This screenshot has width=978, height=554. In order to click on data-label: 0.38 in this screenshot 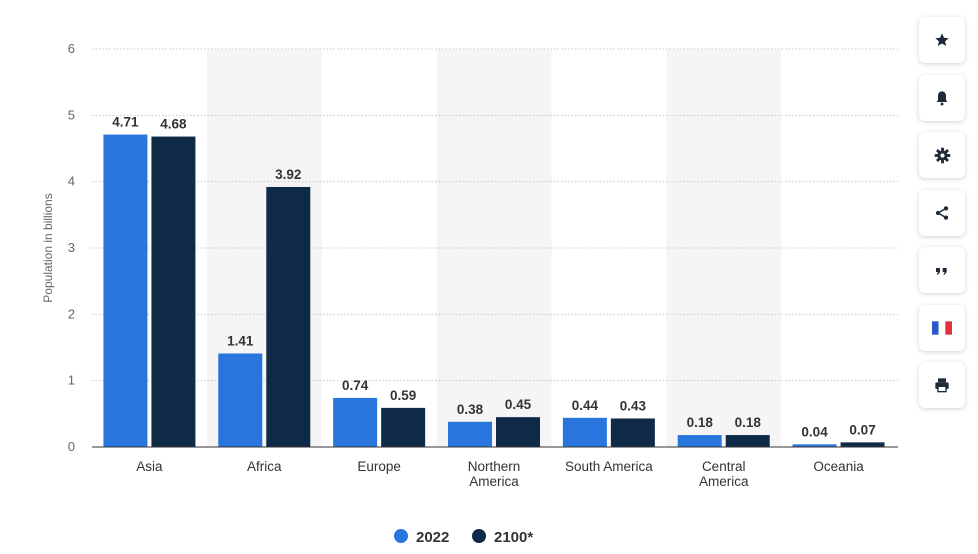, I will do `click(470, 409)`.